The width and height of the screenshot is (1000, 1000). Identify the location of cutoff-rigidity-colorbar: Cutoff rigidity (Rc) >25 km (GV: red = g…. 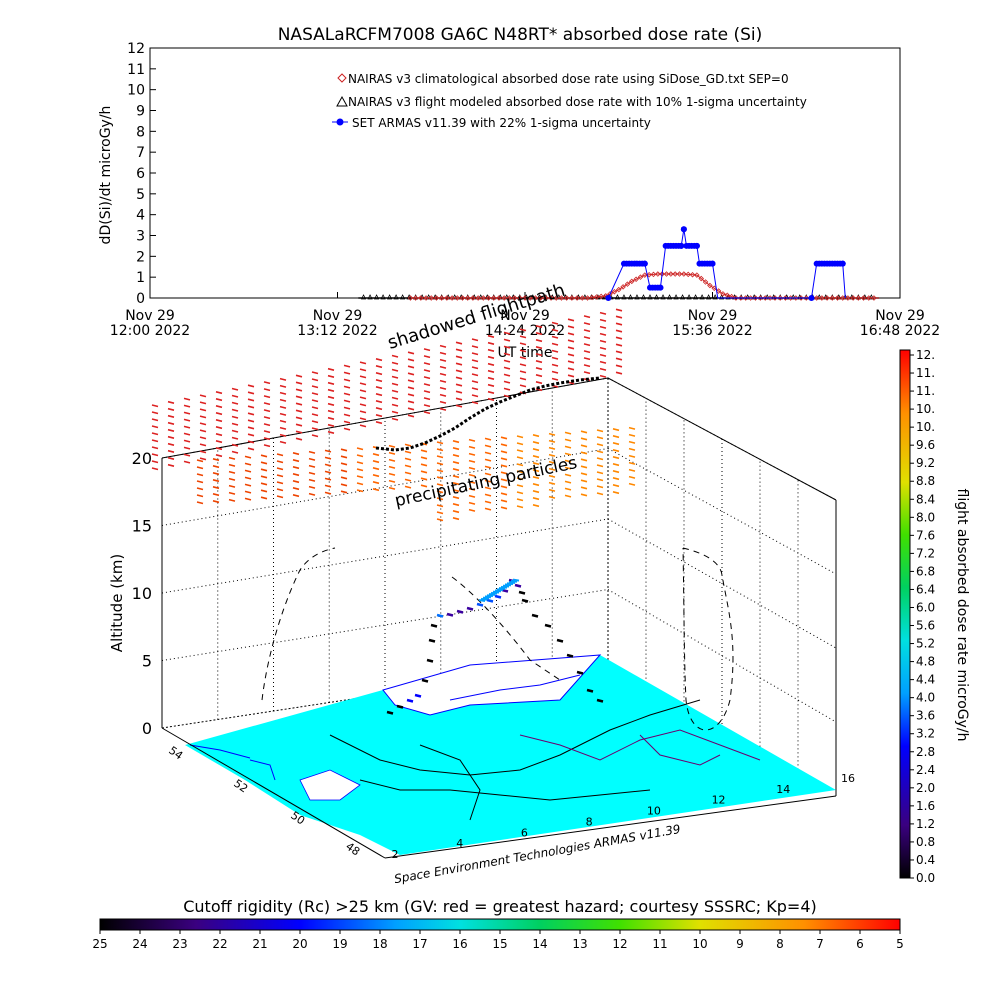
(497, 924).